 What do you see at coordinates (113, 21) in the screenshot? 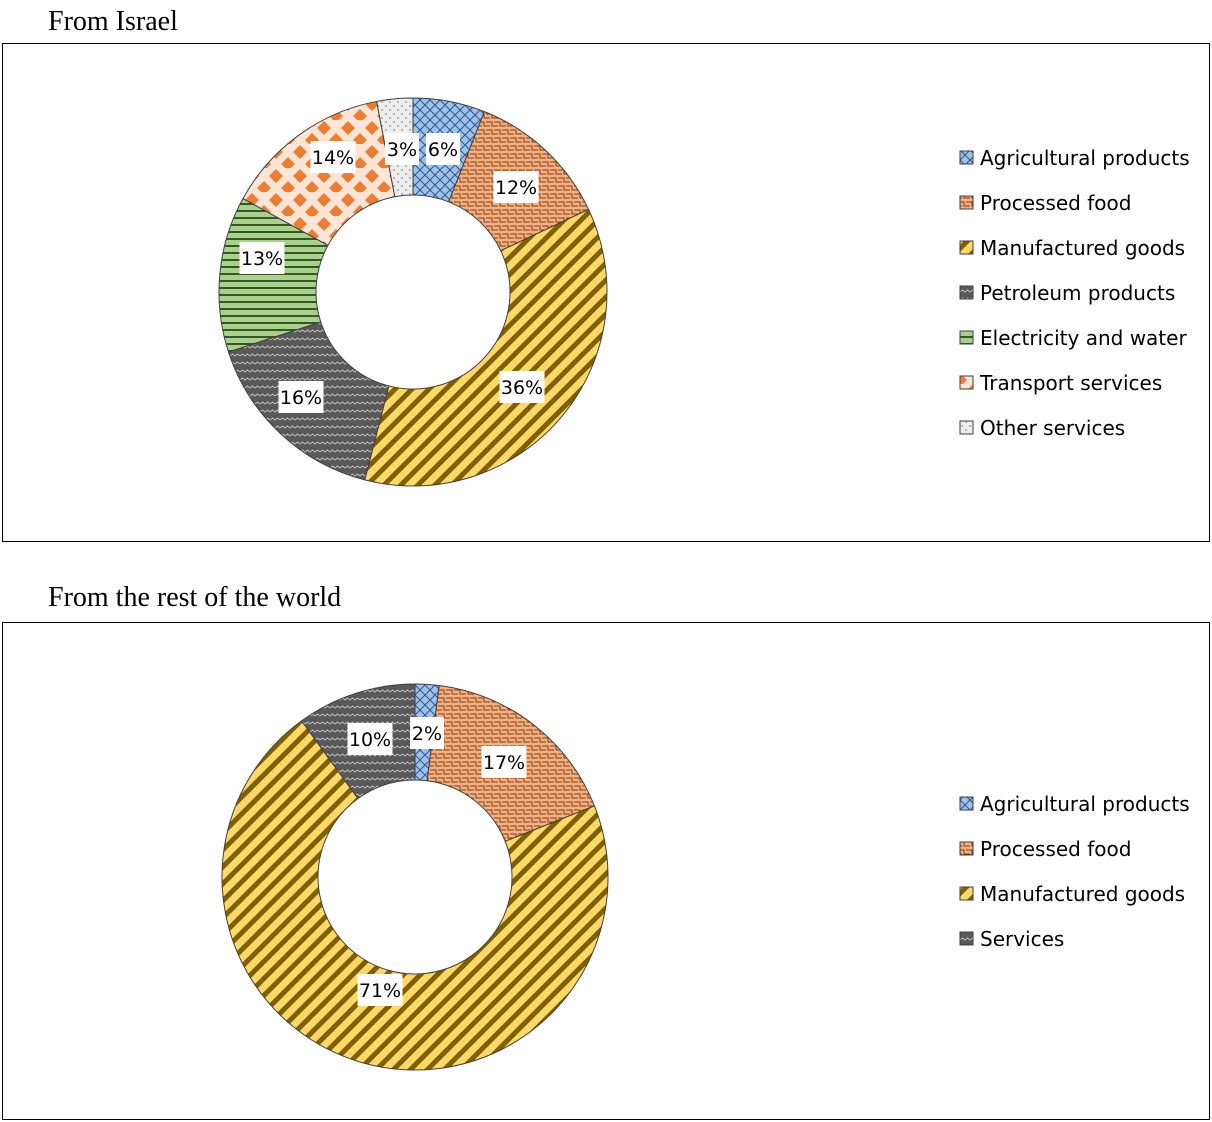
I see `chart-title-israel: From Israel` at bounding box center [113, 21].